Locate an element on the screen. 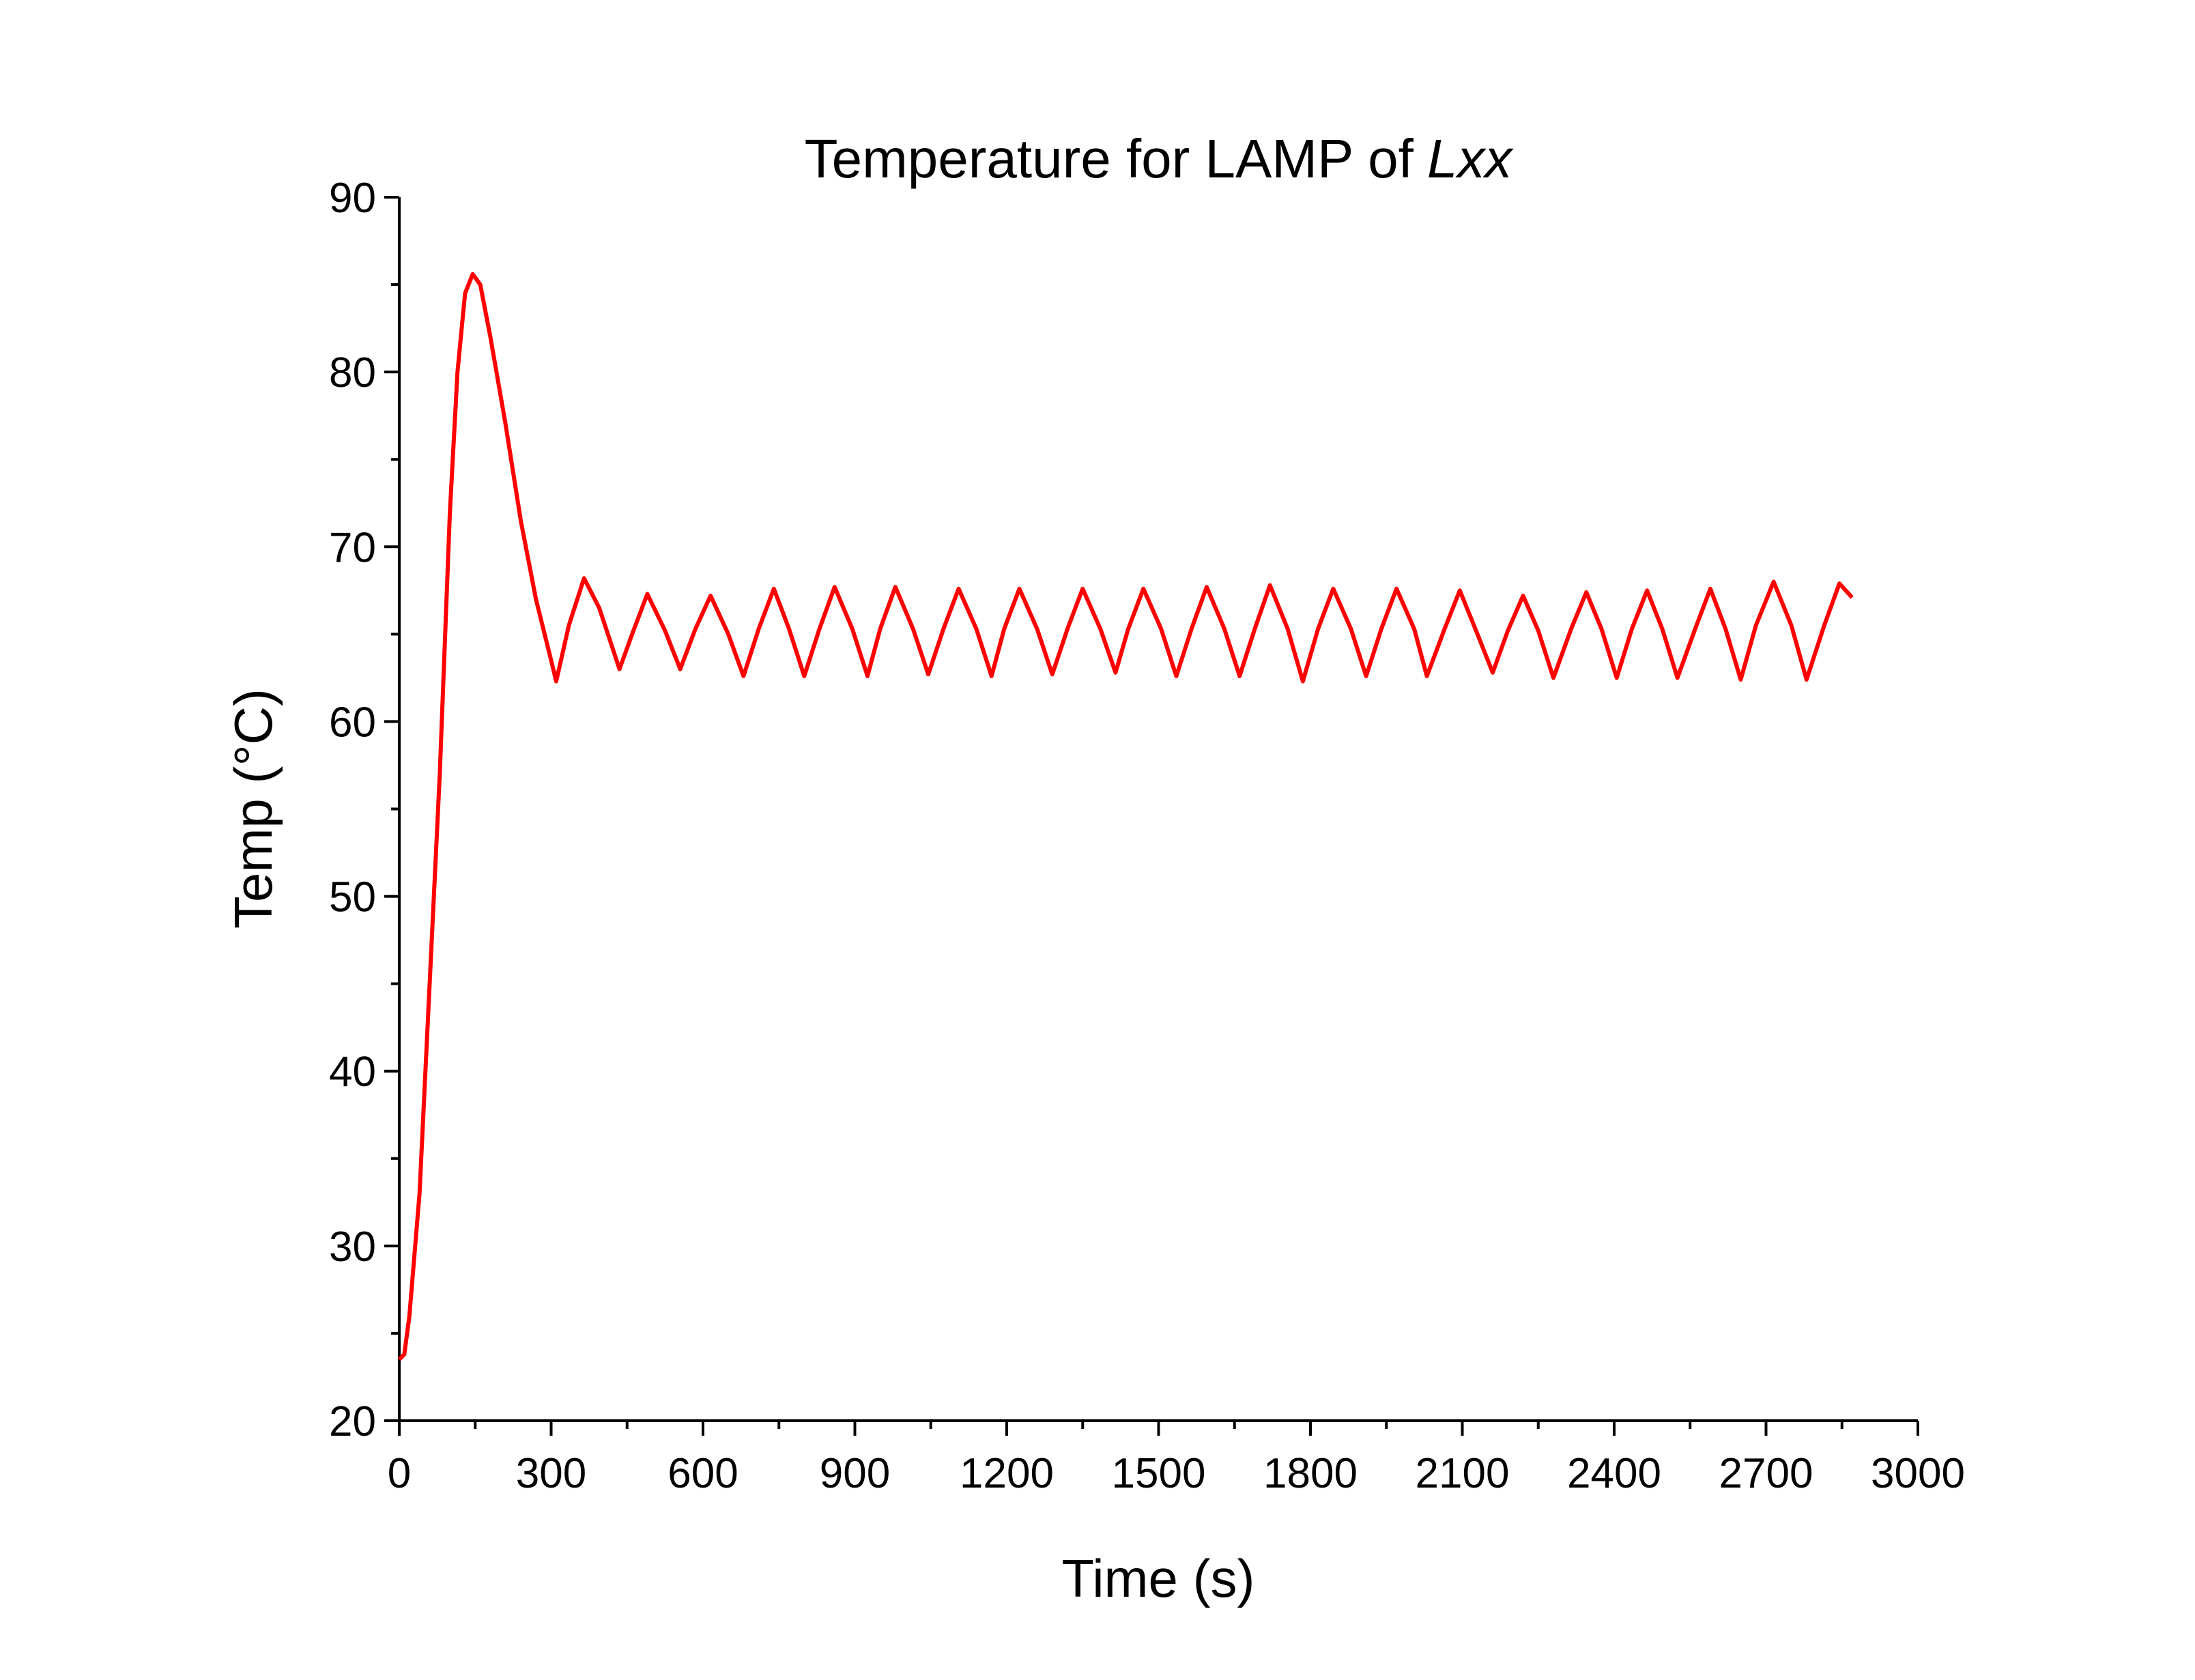  title-italic: Lxx is located at coordinates (1470, 158).